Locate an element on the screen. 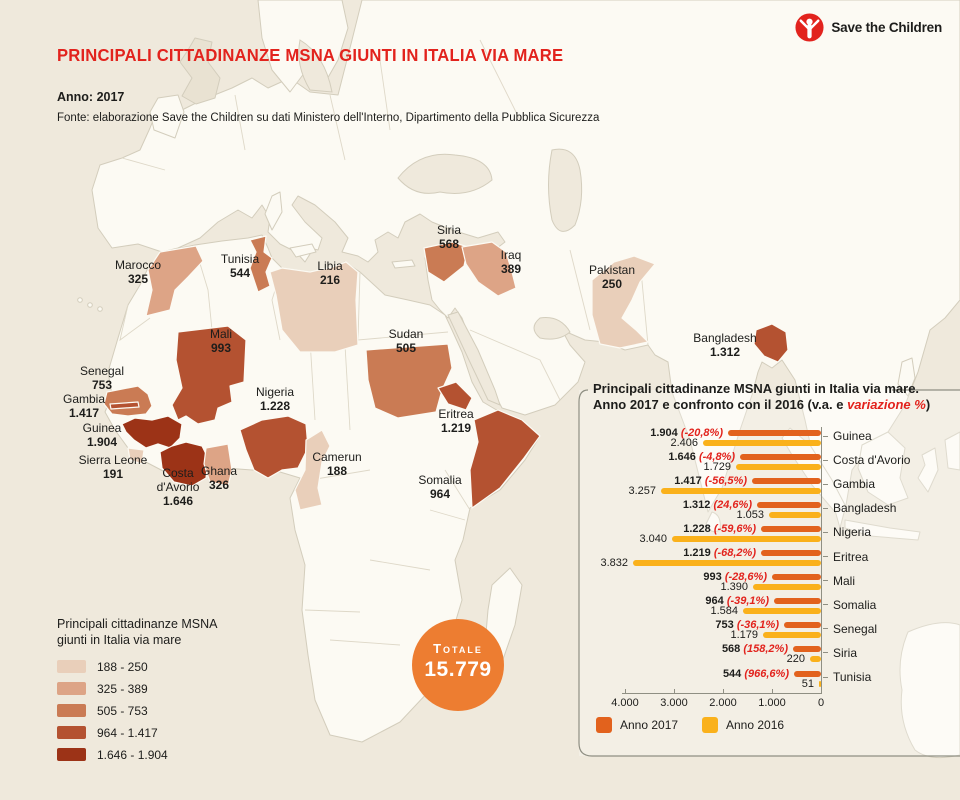 This screenshot has width=960, height=800. bar-line-b17-tunisia: 544 (966,6%) is located at coordinates (699, 674).